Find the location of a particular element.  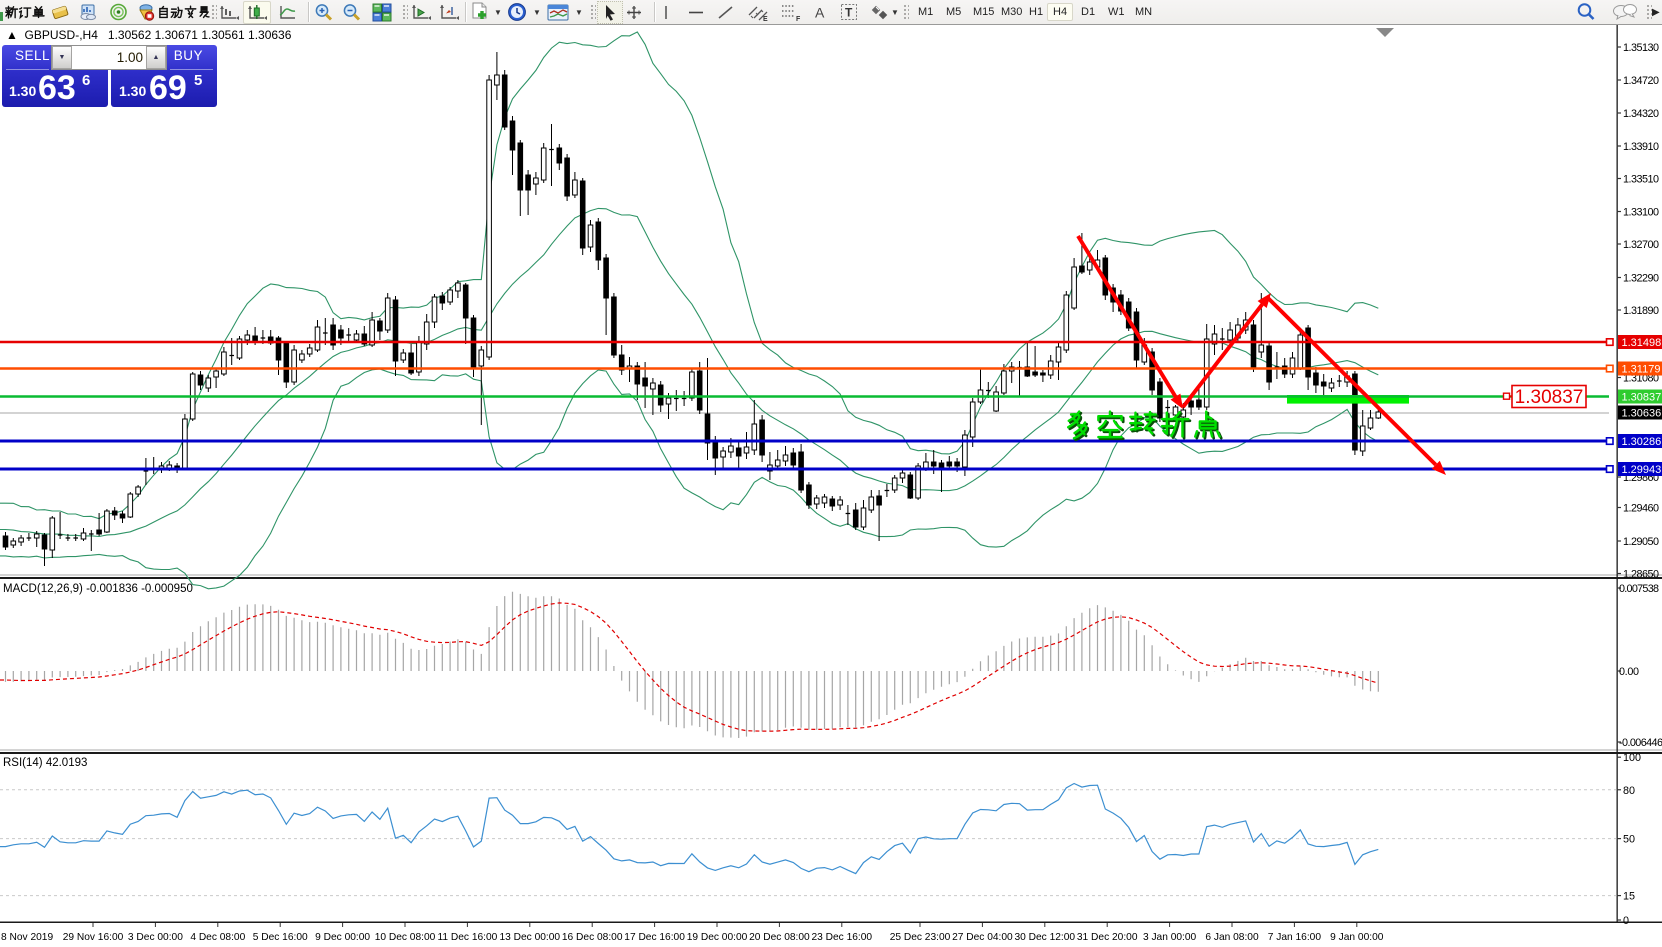

svg-text: 1.32290 is located at coordinates (1641, 279).